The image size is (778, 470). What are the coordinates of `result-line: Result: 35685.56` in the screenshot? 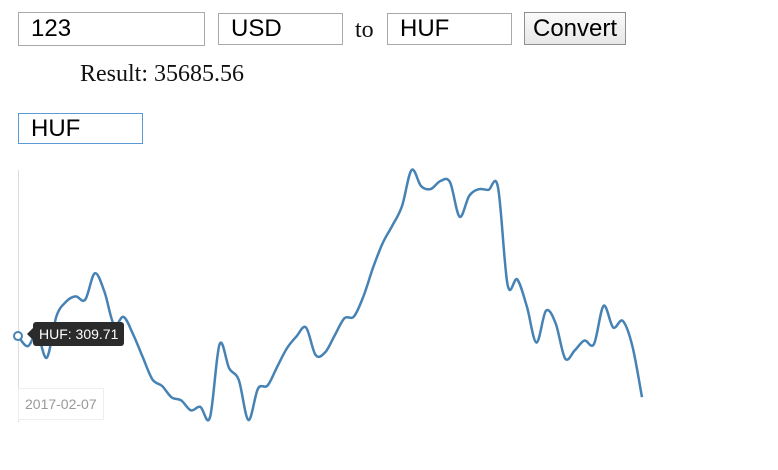 It's located at (162, 74).